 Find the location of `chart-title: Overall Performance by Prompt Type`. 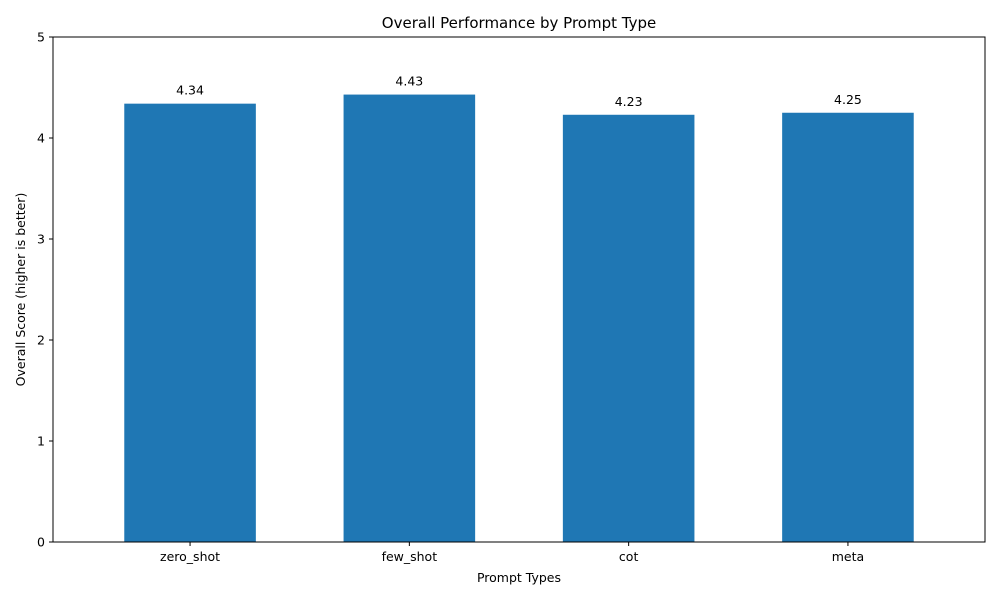

chart-title: Overall Performance by Prompt Type is located at coordinates (519, 23).